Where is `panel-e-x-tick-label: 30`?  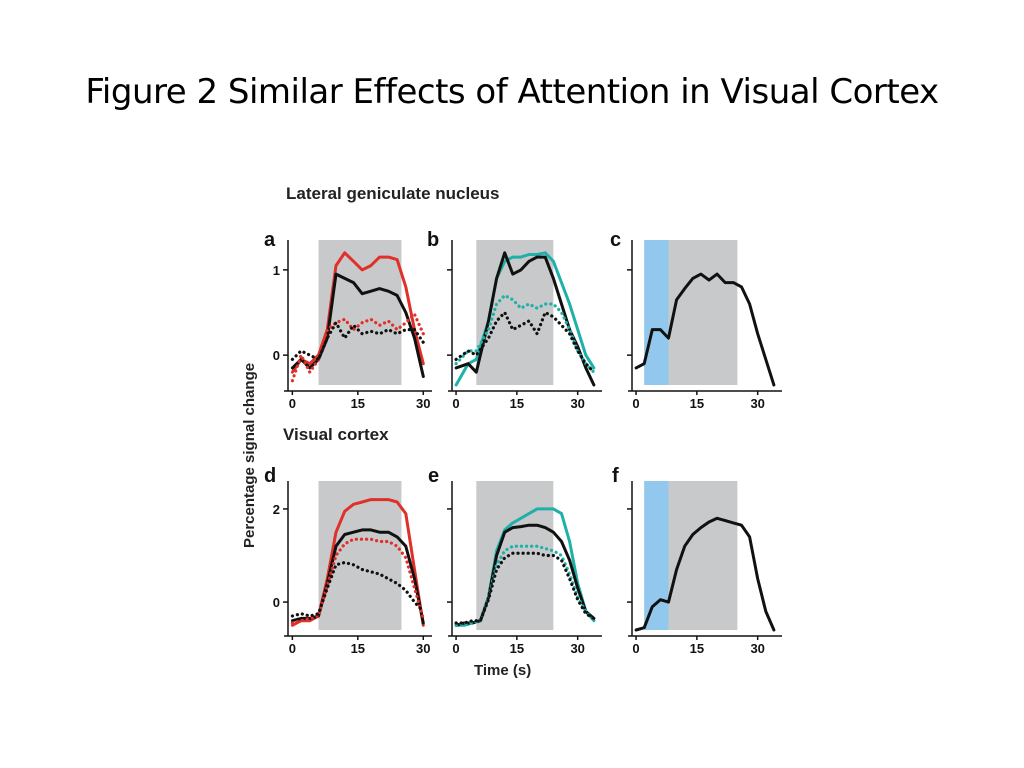
panel-e-x-tick-label: 30 is located at coordinates (577, 648).